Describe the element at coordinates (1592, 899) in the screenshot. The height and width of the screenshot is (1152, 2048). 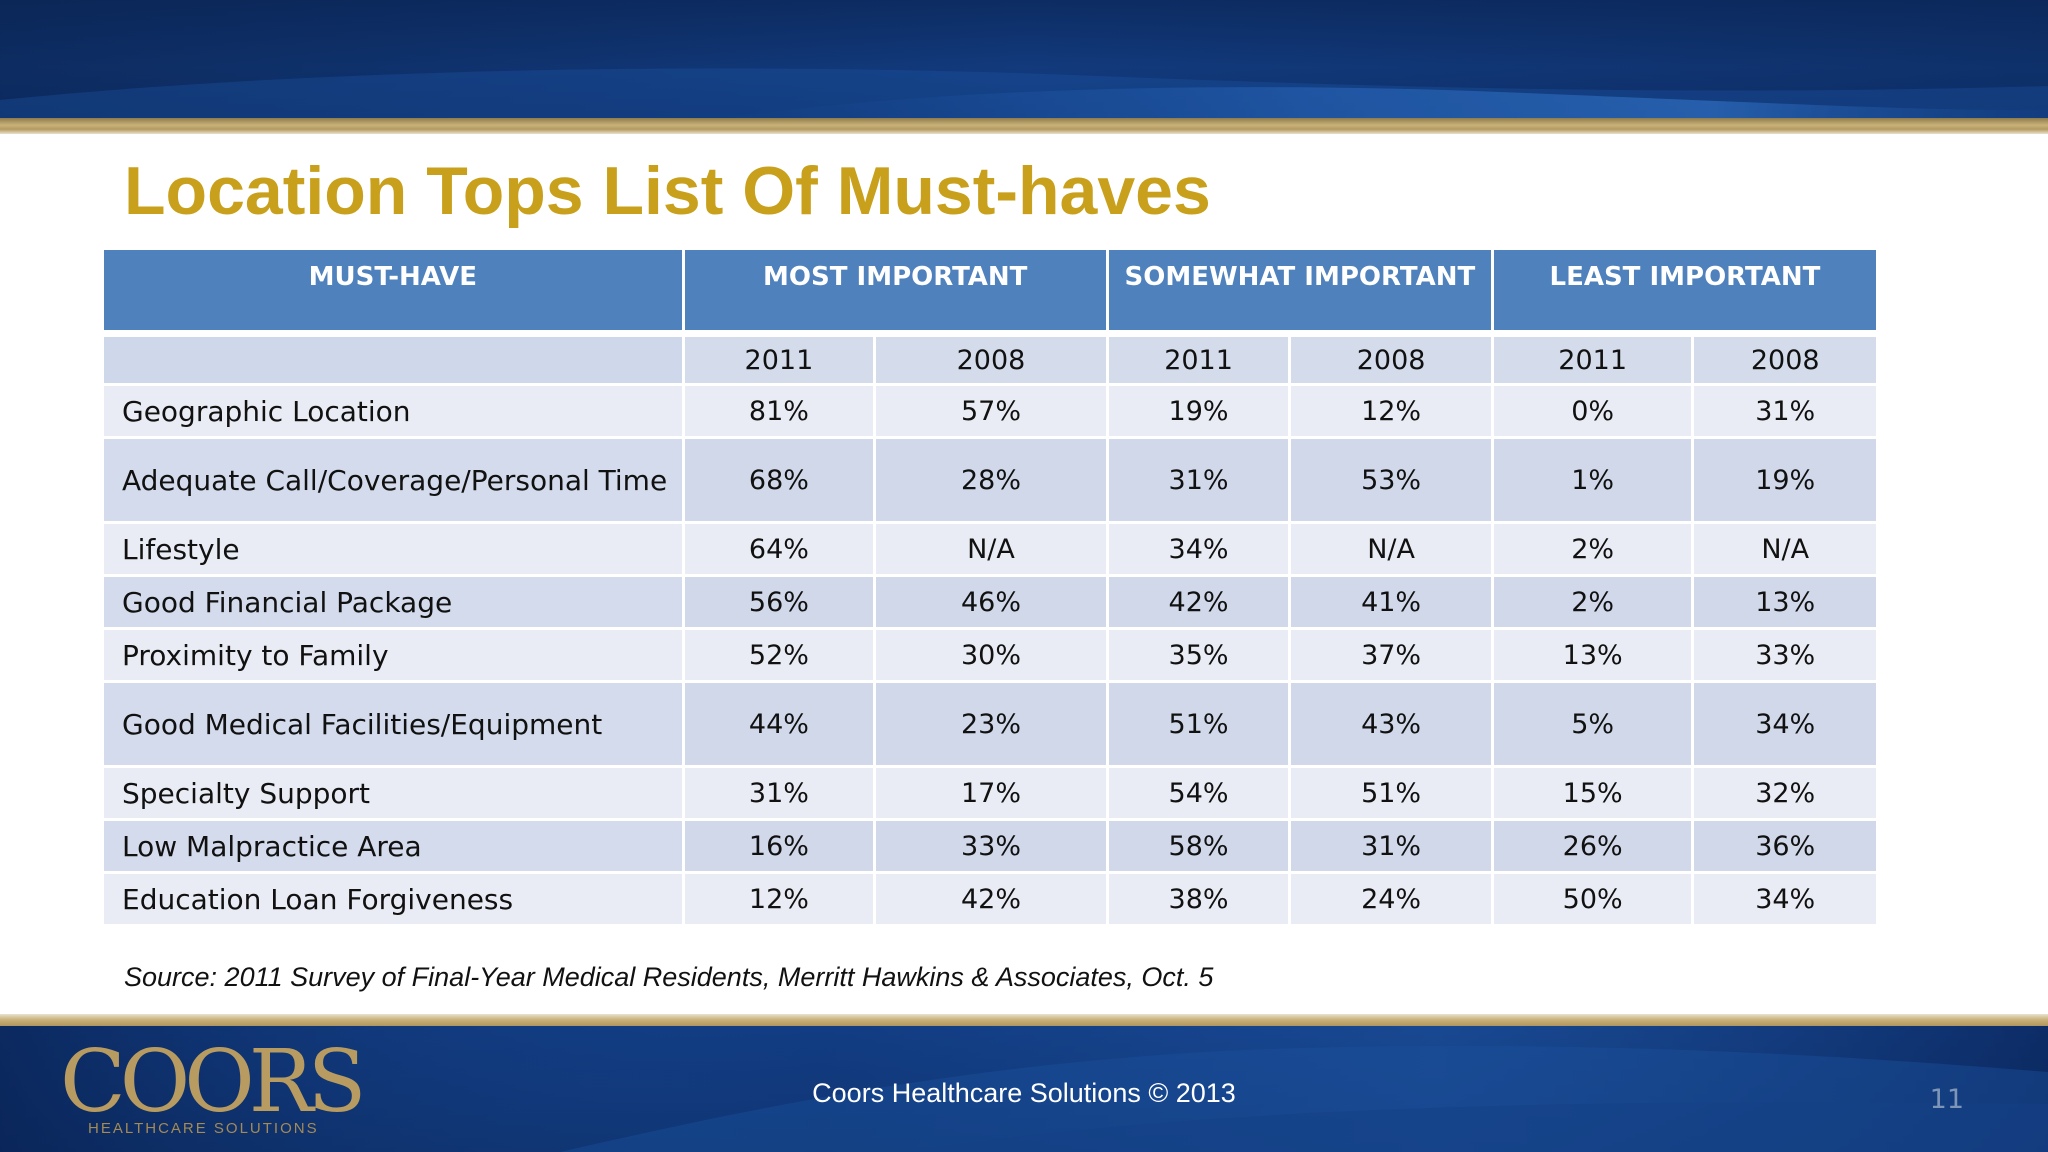
I see `cell-value: 50%` at that location.